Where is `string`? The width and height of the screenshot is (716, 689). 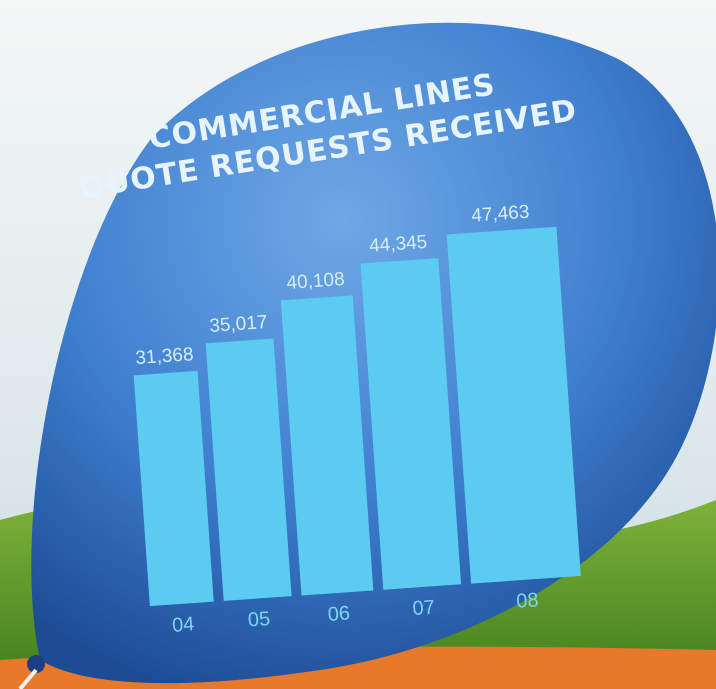
string is located at coordinates (28, 678).